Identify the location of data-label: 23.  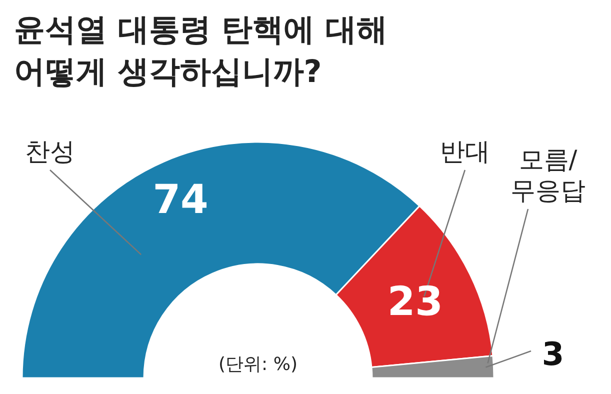
(415, 302).